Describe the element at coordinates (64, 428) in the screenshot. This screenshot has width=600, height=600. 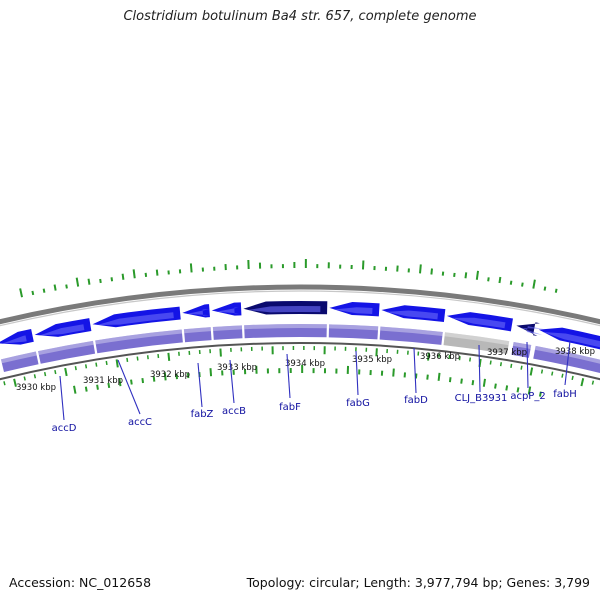
I see `gene-label-accd: accD` at that location.